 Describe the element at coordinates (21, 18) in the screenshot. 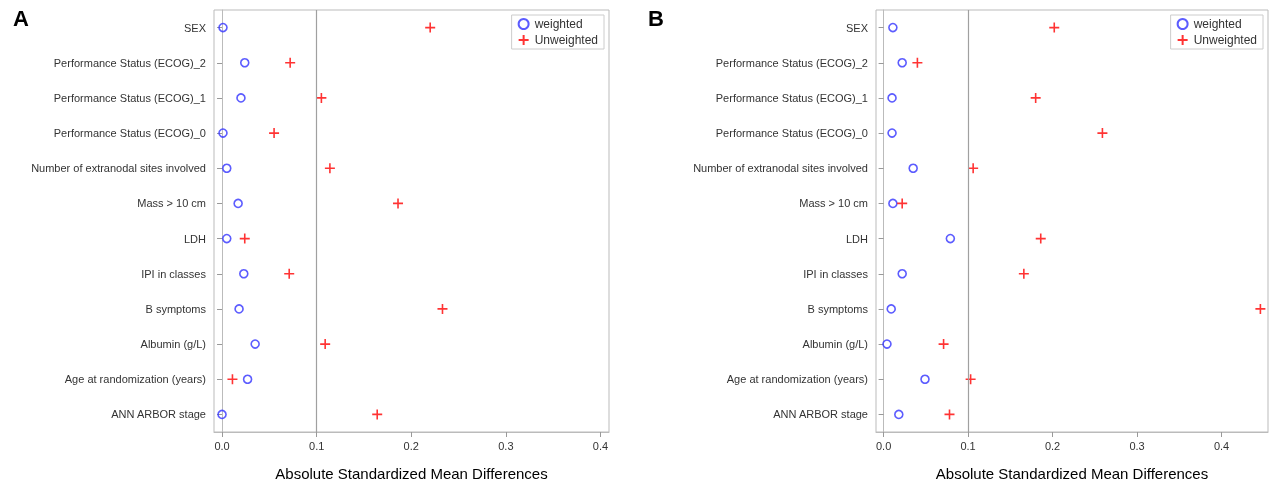

I see `text: A` at that location.